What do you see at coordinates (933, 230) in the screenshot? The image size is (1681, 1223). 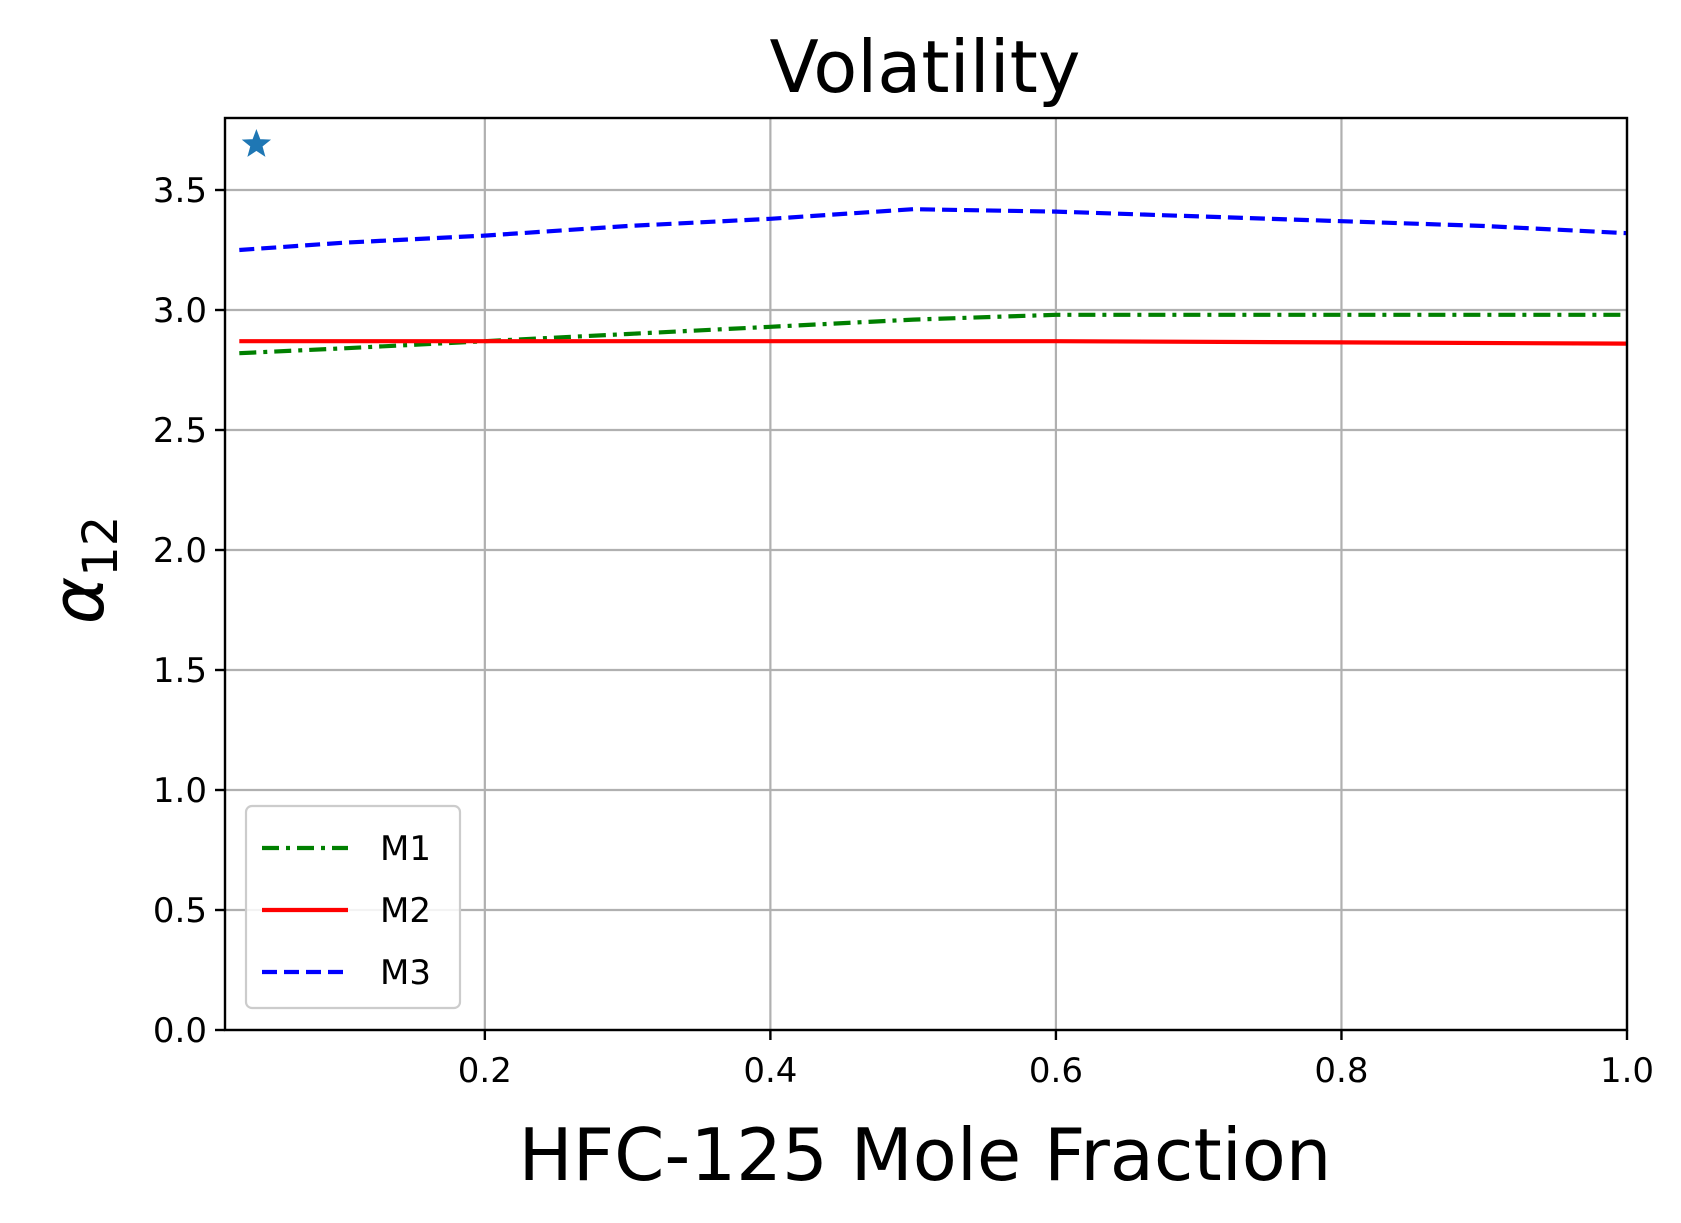 I see `series-line-m3` at bounding box center [933, 230].